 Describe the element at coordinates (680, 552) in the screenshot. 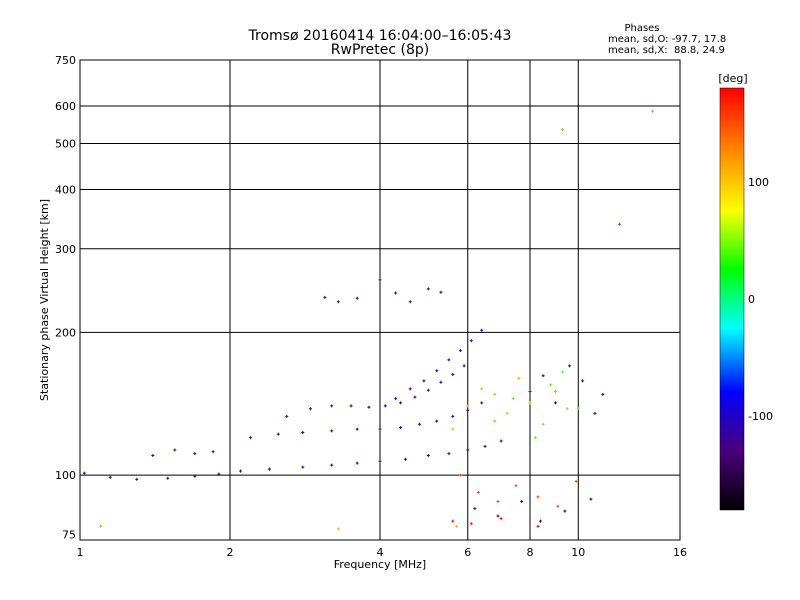

I see `x-tick-label: 16` at that location.